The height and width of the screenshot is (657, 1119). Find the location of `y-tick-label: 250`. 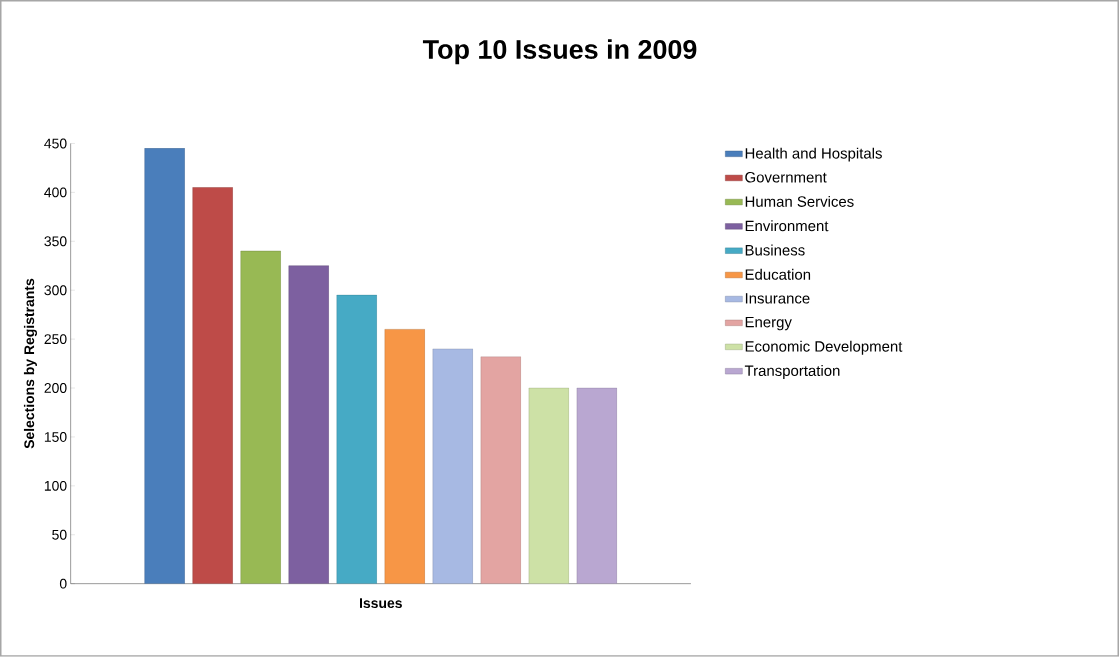

y-tick-label: 250 is located at coordinates (55, 339).